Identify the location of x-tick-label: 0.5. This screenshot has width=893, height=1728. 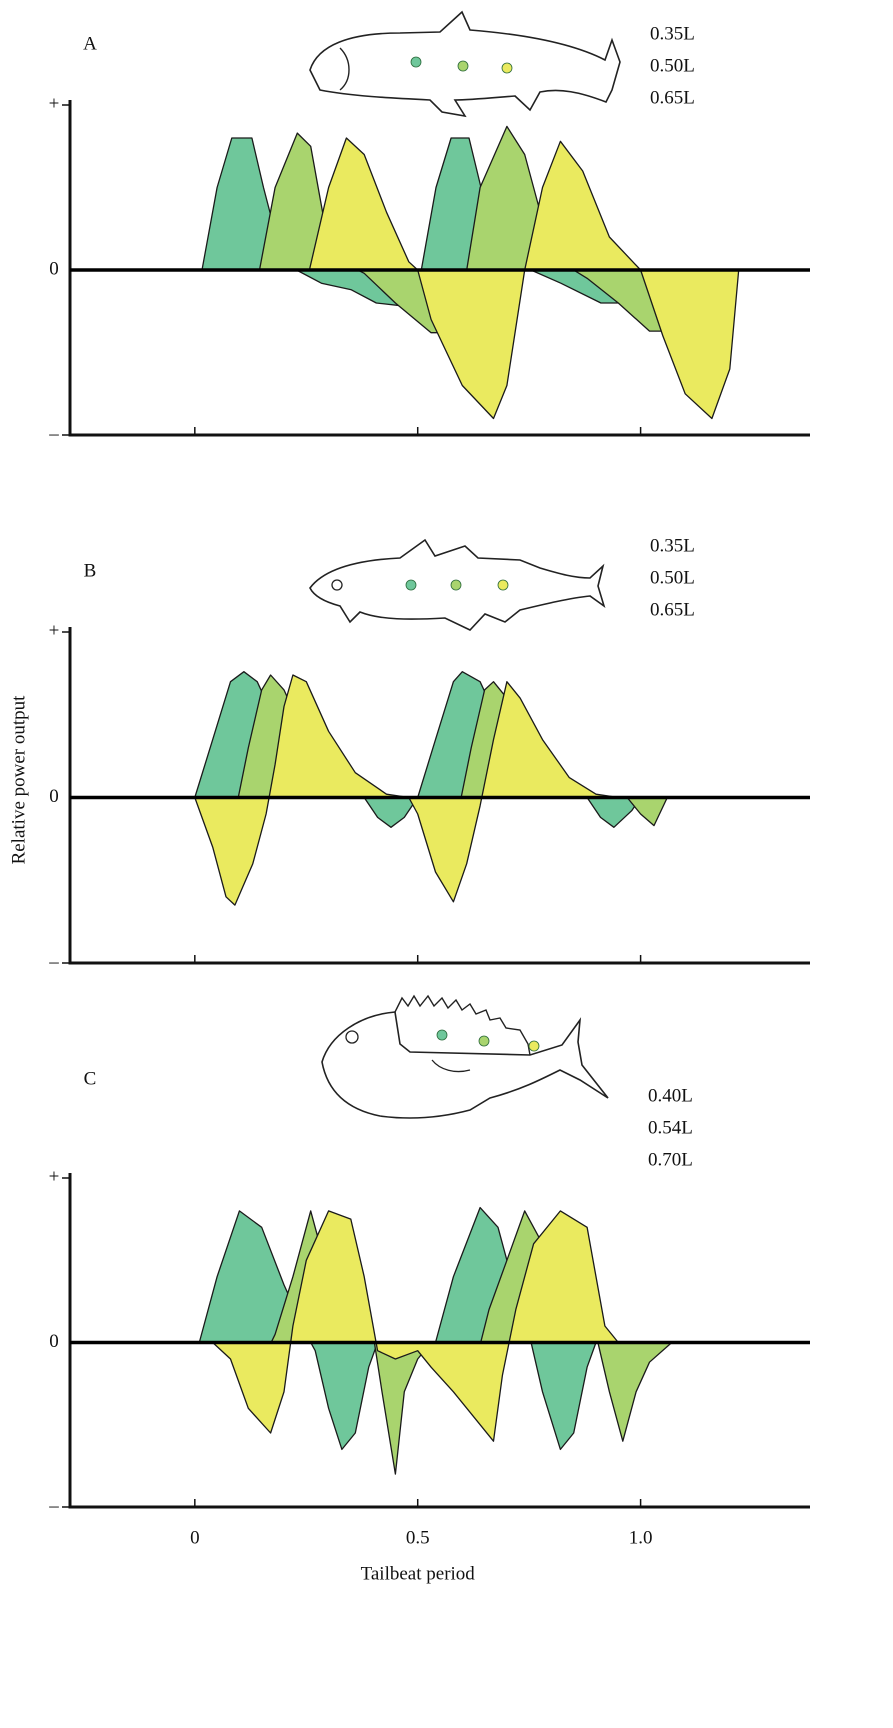
(418, 1537).